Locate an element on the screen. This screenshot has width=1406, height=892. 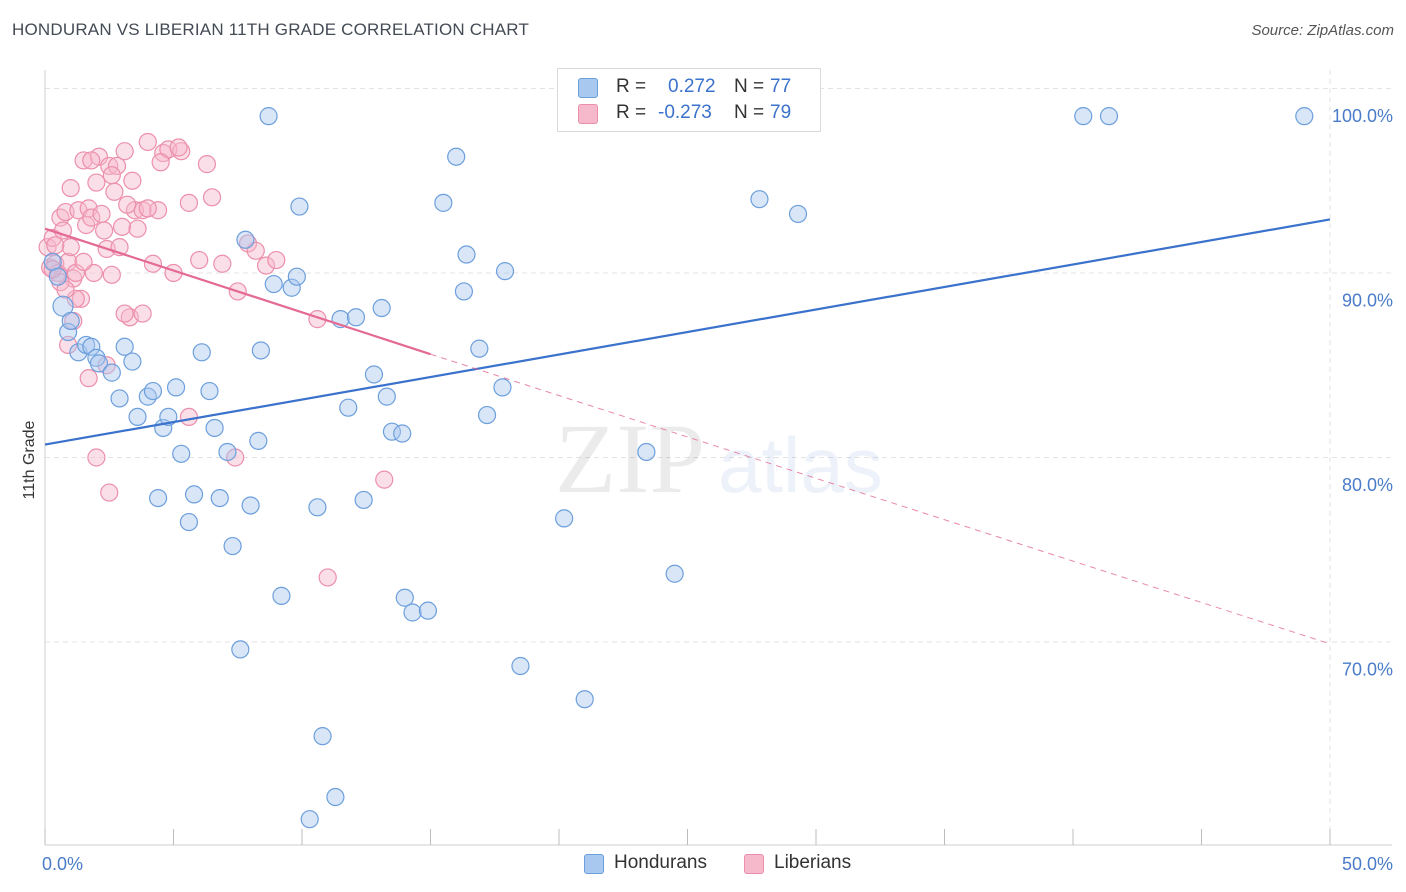
n-label: N = is located at coordinates (749, 86).